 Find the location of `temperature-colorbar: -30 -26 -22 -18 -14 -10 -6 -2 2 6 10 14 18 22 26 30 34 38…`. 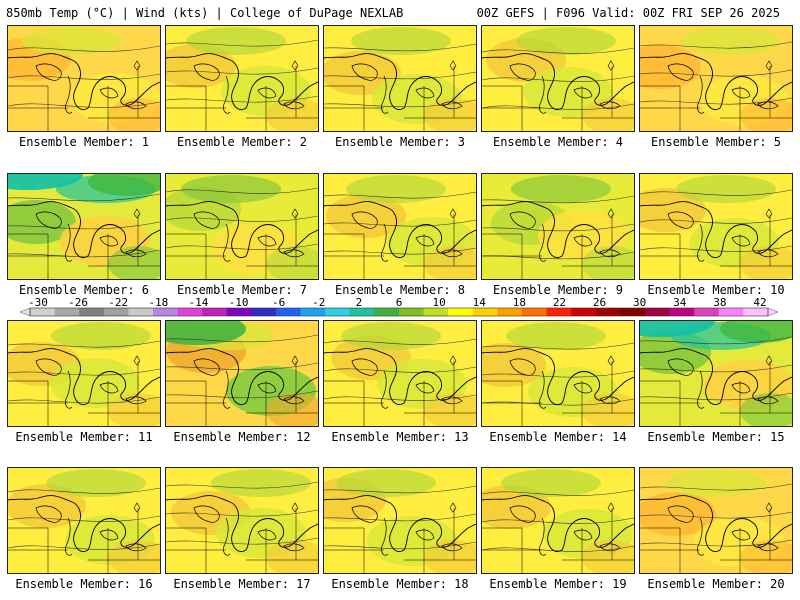

temperature-colorbar: -30 -26 -22 -18 -14 -10 -6 -2 2 6 10 14 18 22 26 30 34 38… is located at coordinates (399, 306).